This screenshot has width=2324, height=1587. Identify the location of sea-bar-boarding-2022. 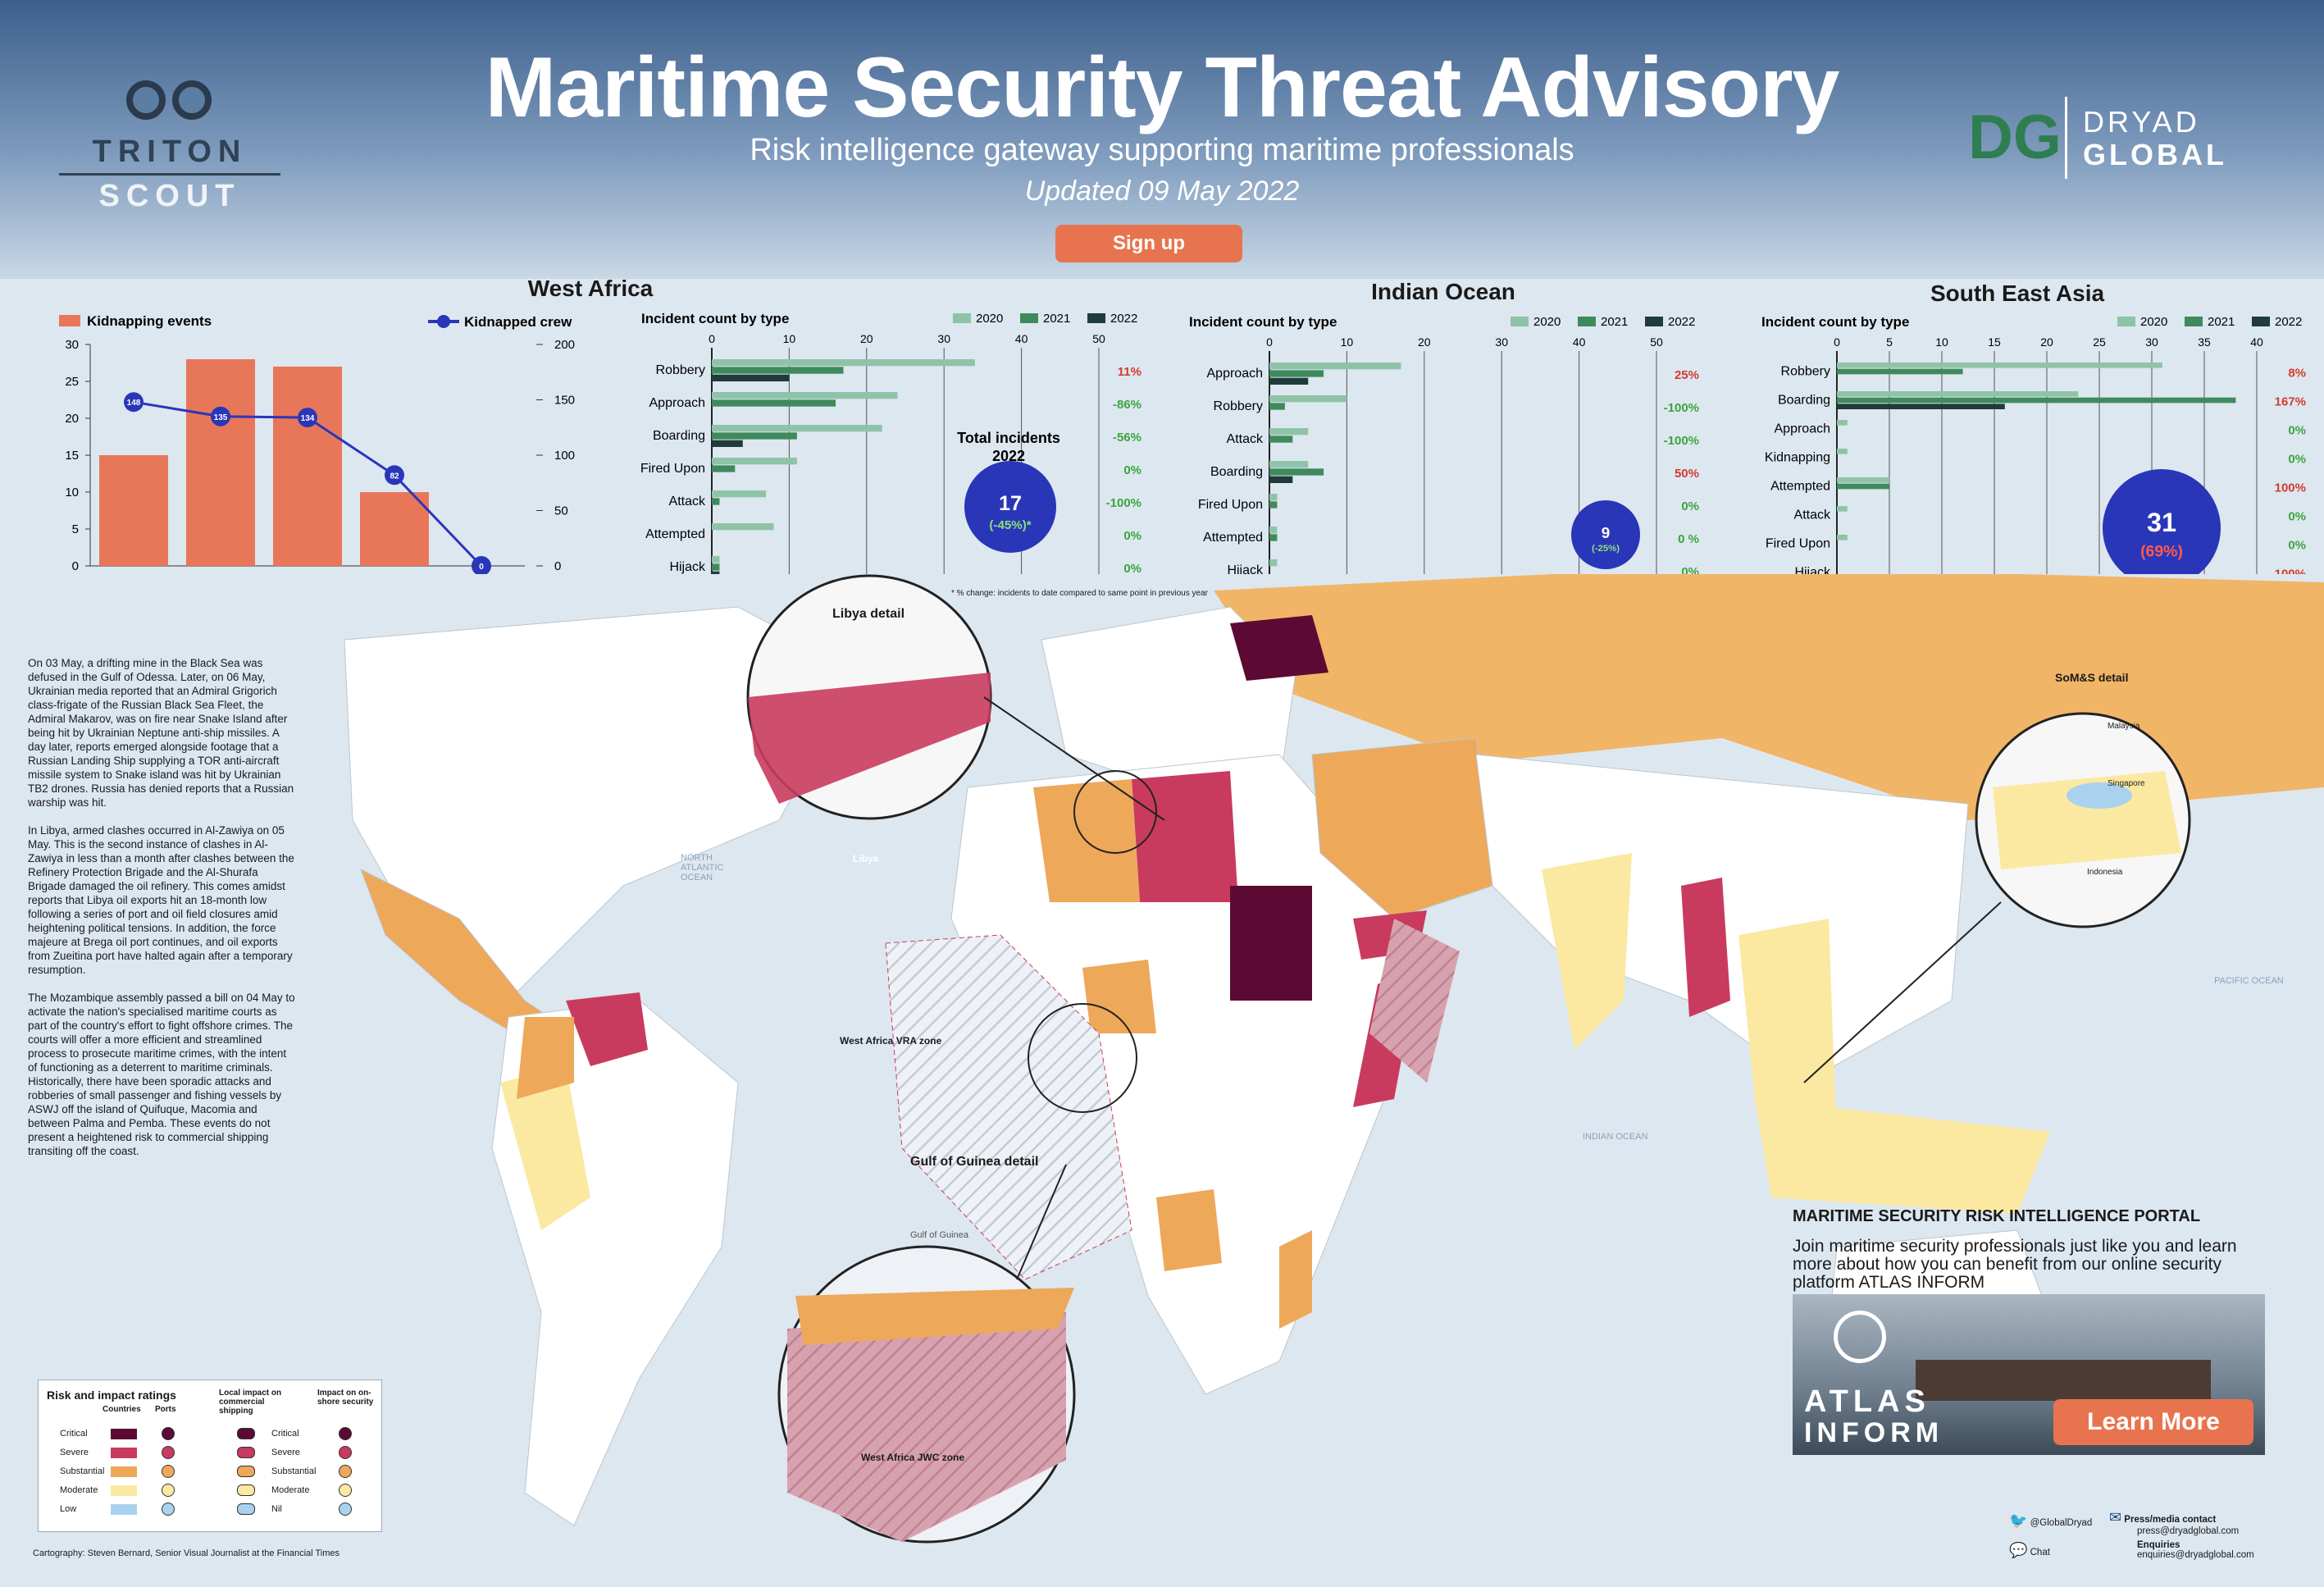
(1921, 406).